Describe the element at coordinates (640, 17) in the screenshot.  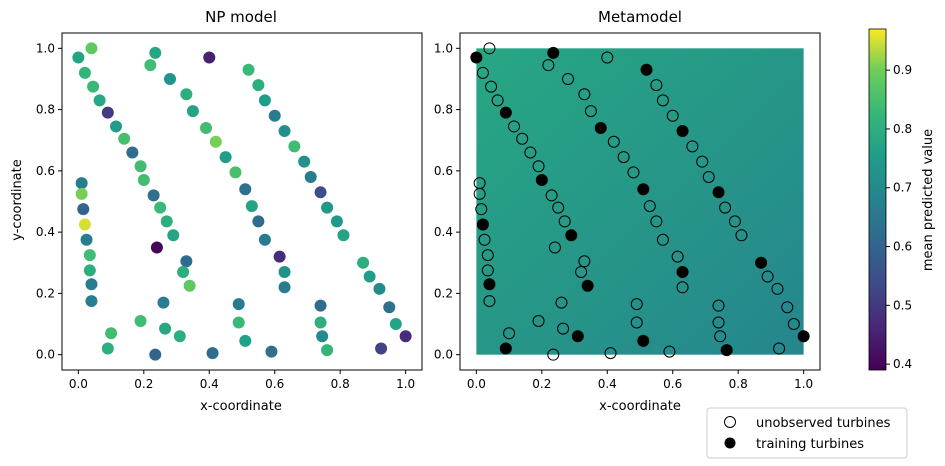
I see `metamodel-title: Metamodel` at that location.